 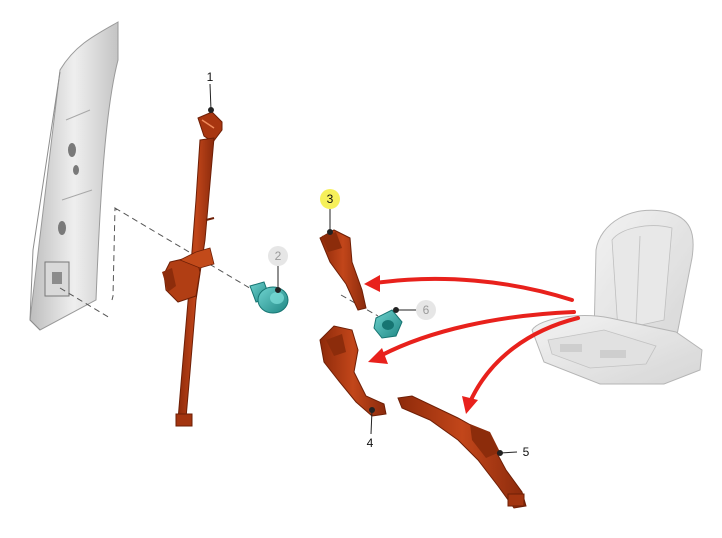 I want to click on callout-5-label: 5, so click(x=526, y=452).